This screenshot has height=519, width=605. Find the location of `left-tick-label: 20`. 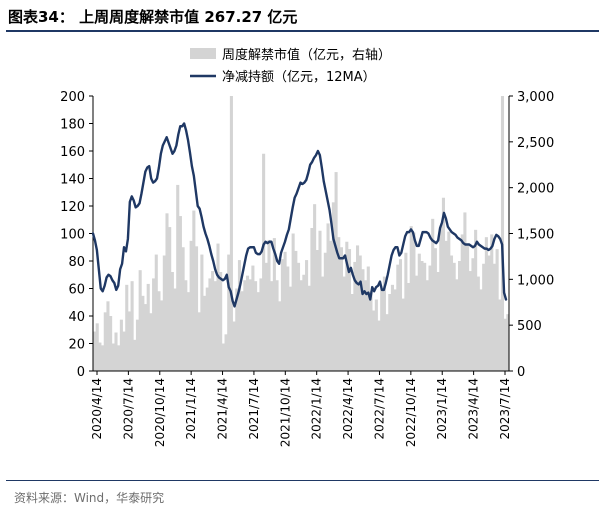

left-tick-label: 20 is located at coordinates (76, 345).